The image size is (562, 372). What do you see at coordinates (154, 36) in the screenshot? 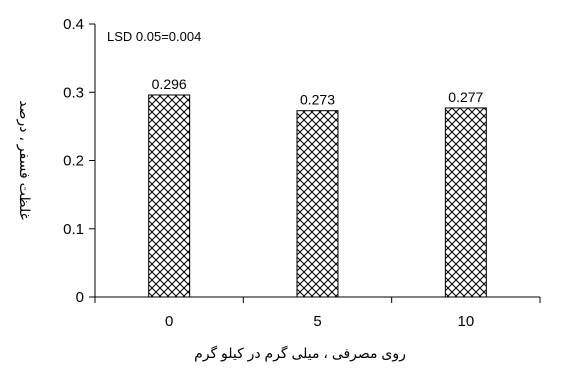
I see `lsd-annotation: LSD 0.05=0.004` at bounding box center [154, 36].